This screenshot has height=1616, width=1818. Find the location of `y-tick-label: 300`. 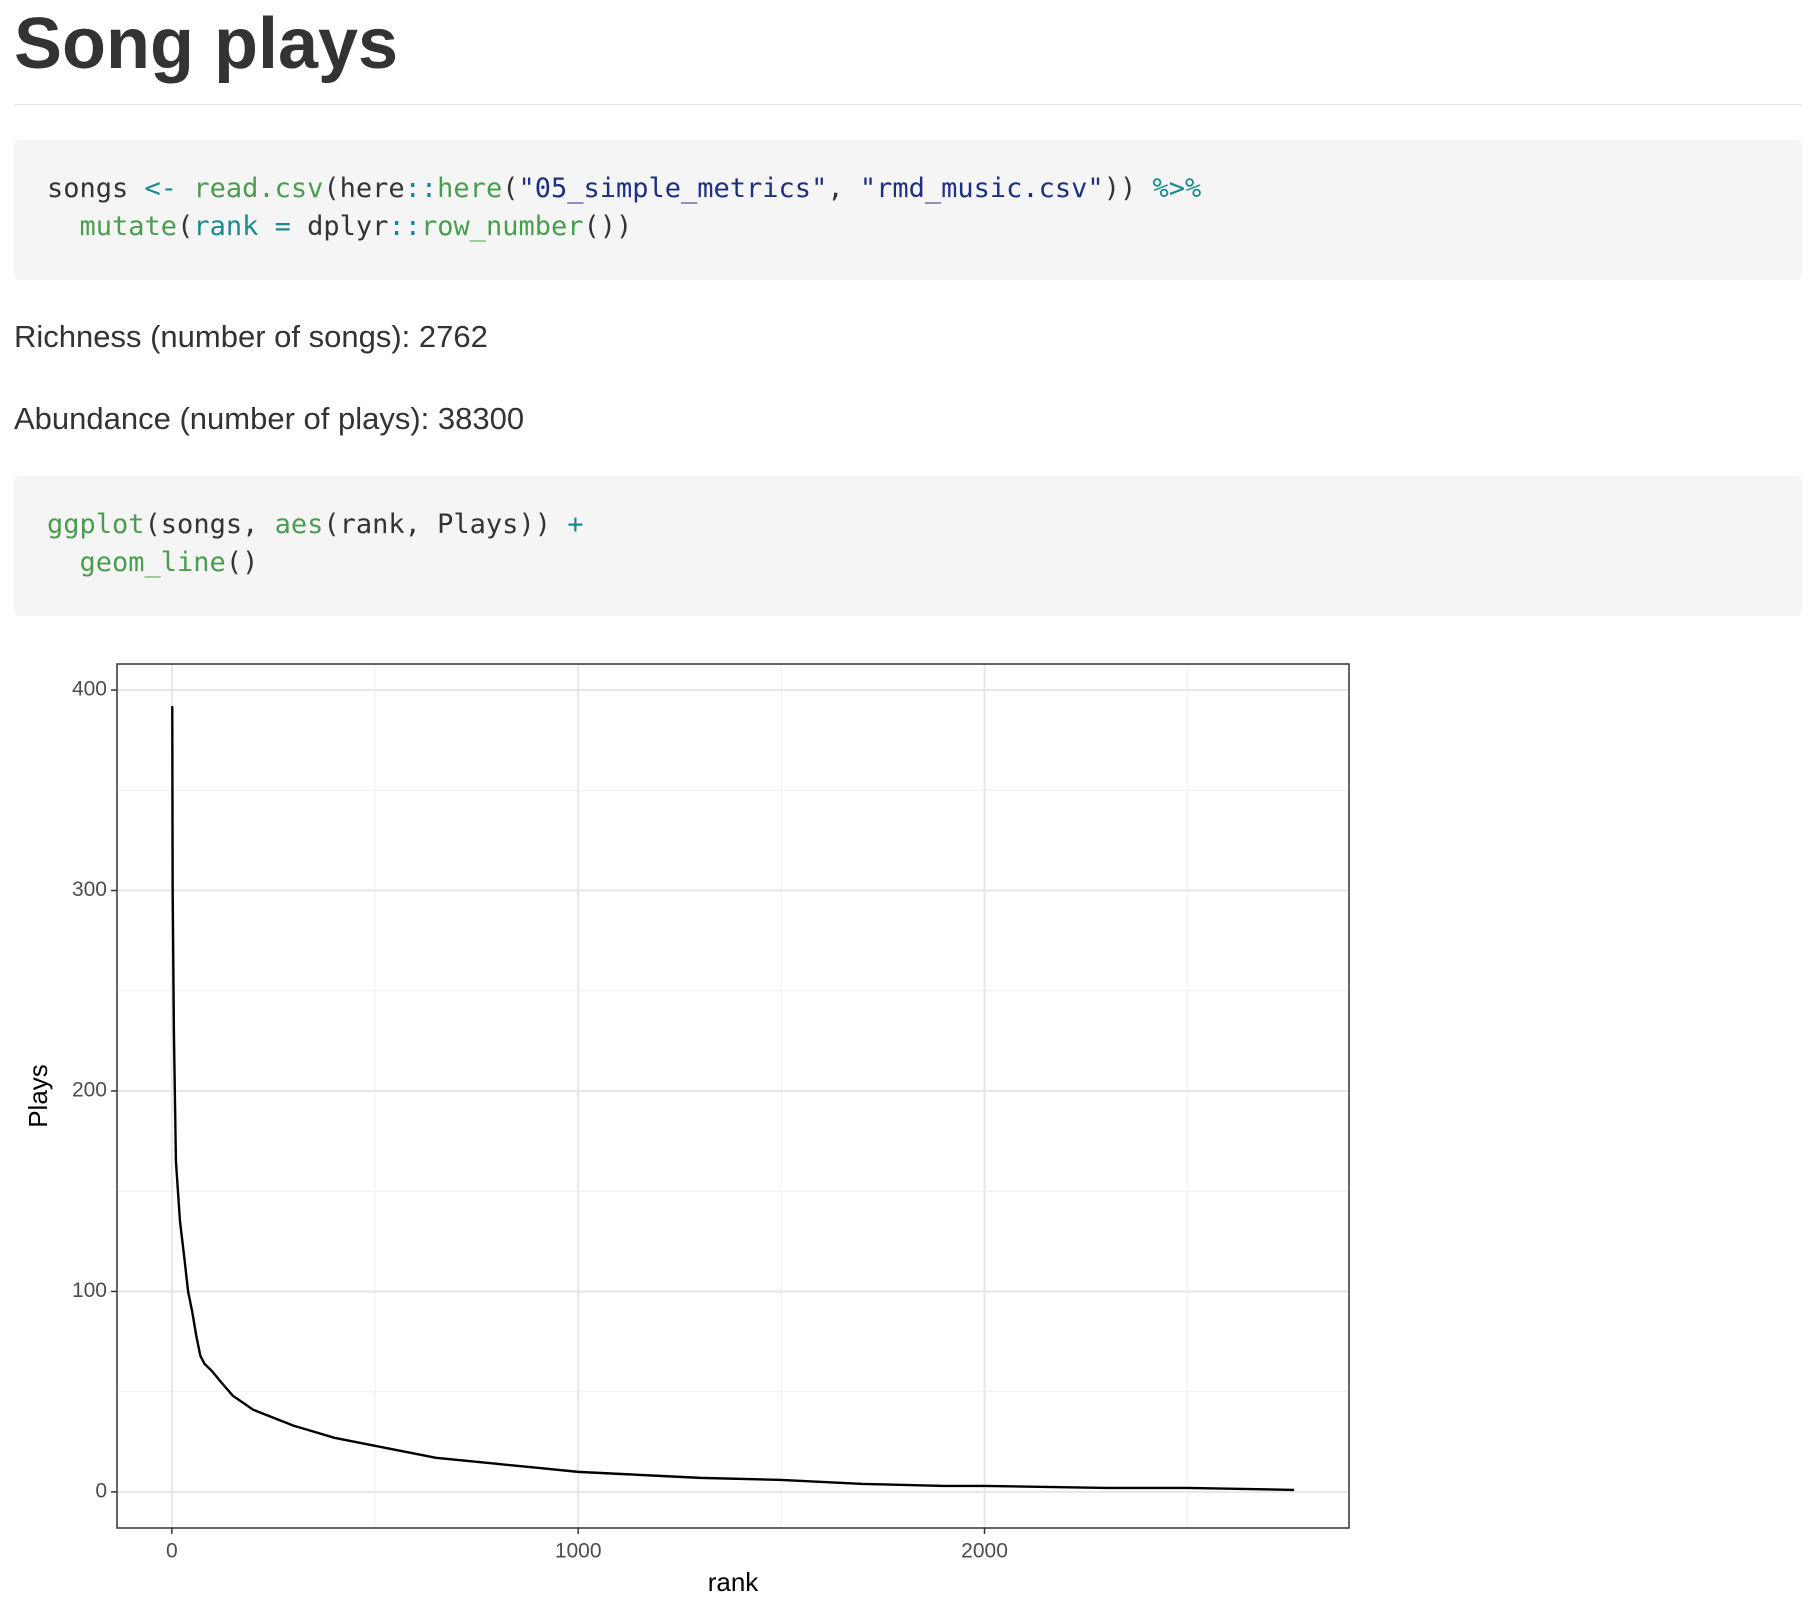

y-tick-label: 300 is located at coordinates (89, 889).